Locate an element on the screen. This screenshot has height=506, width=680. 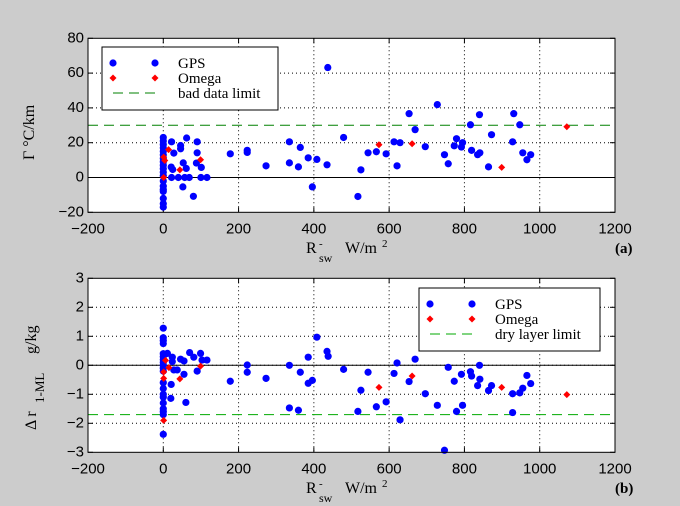
legend-label: bad data limit is located at coordinates (219, 94).